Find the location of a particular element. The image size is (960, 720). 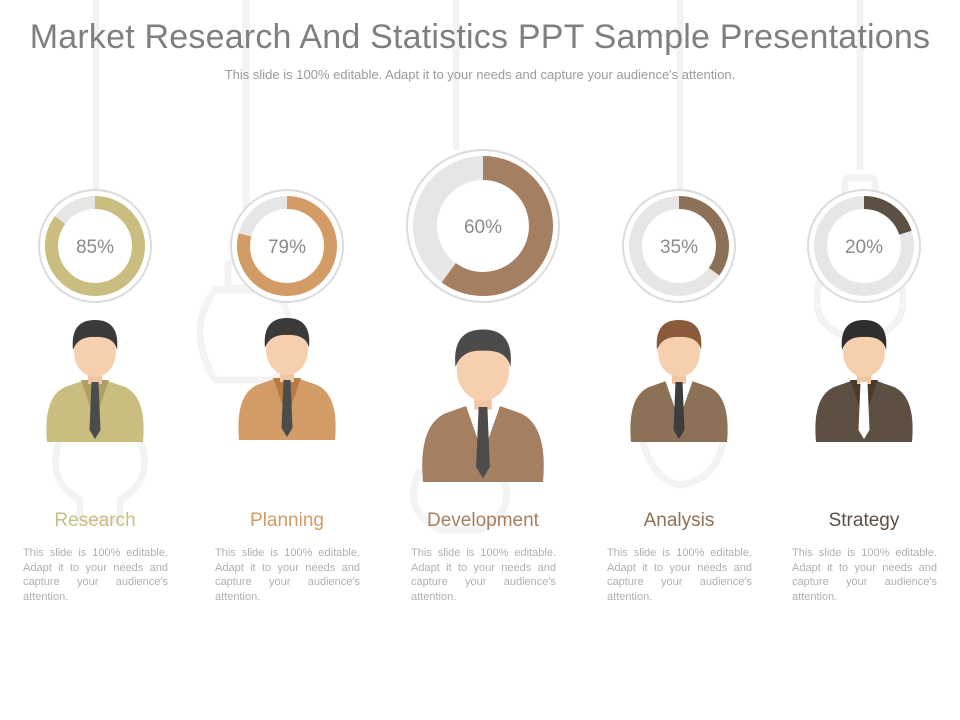

donut-value-label: 79% is located at coordinates (287, 247).